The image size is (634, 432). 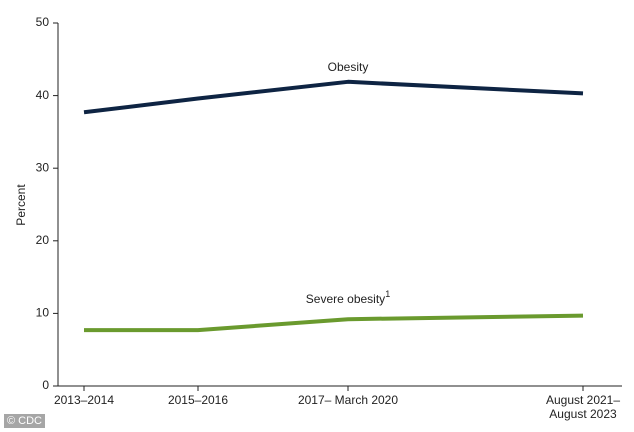 What do you see at coordinates (583, 407) in the screenshot?
I see `x-tick-label: August 2021– August 2023` at bounding box center [583, 407].